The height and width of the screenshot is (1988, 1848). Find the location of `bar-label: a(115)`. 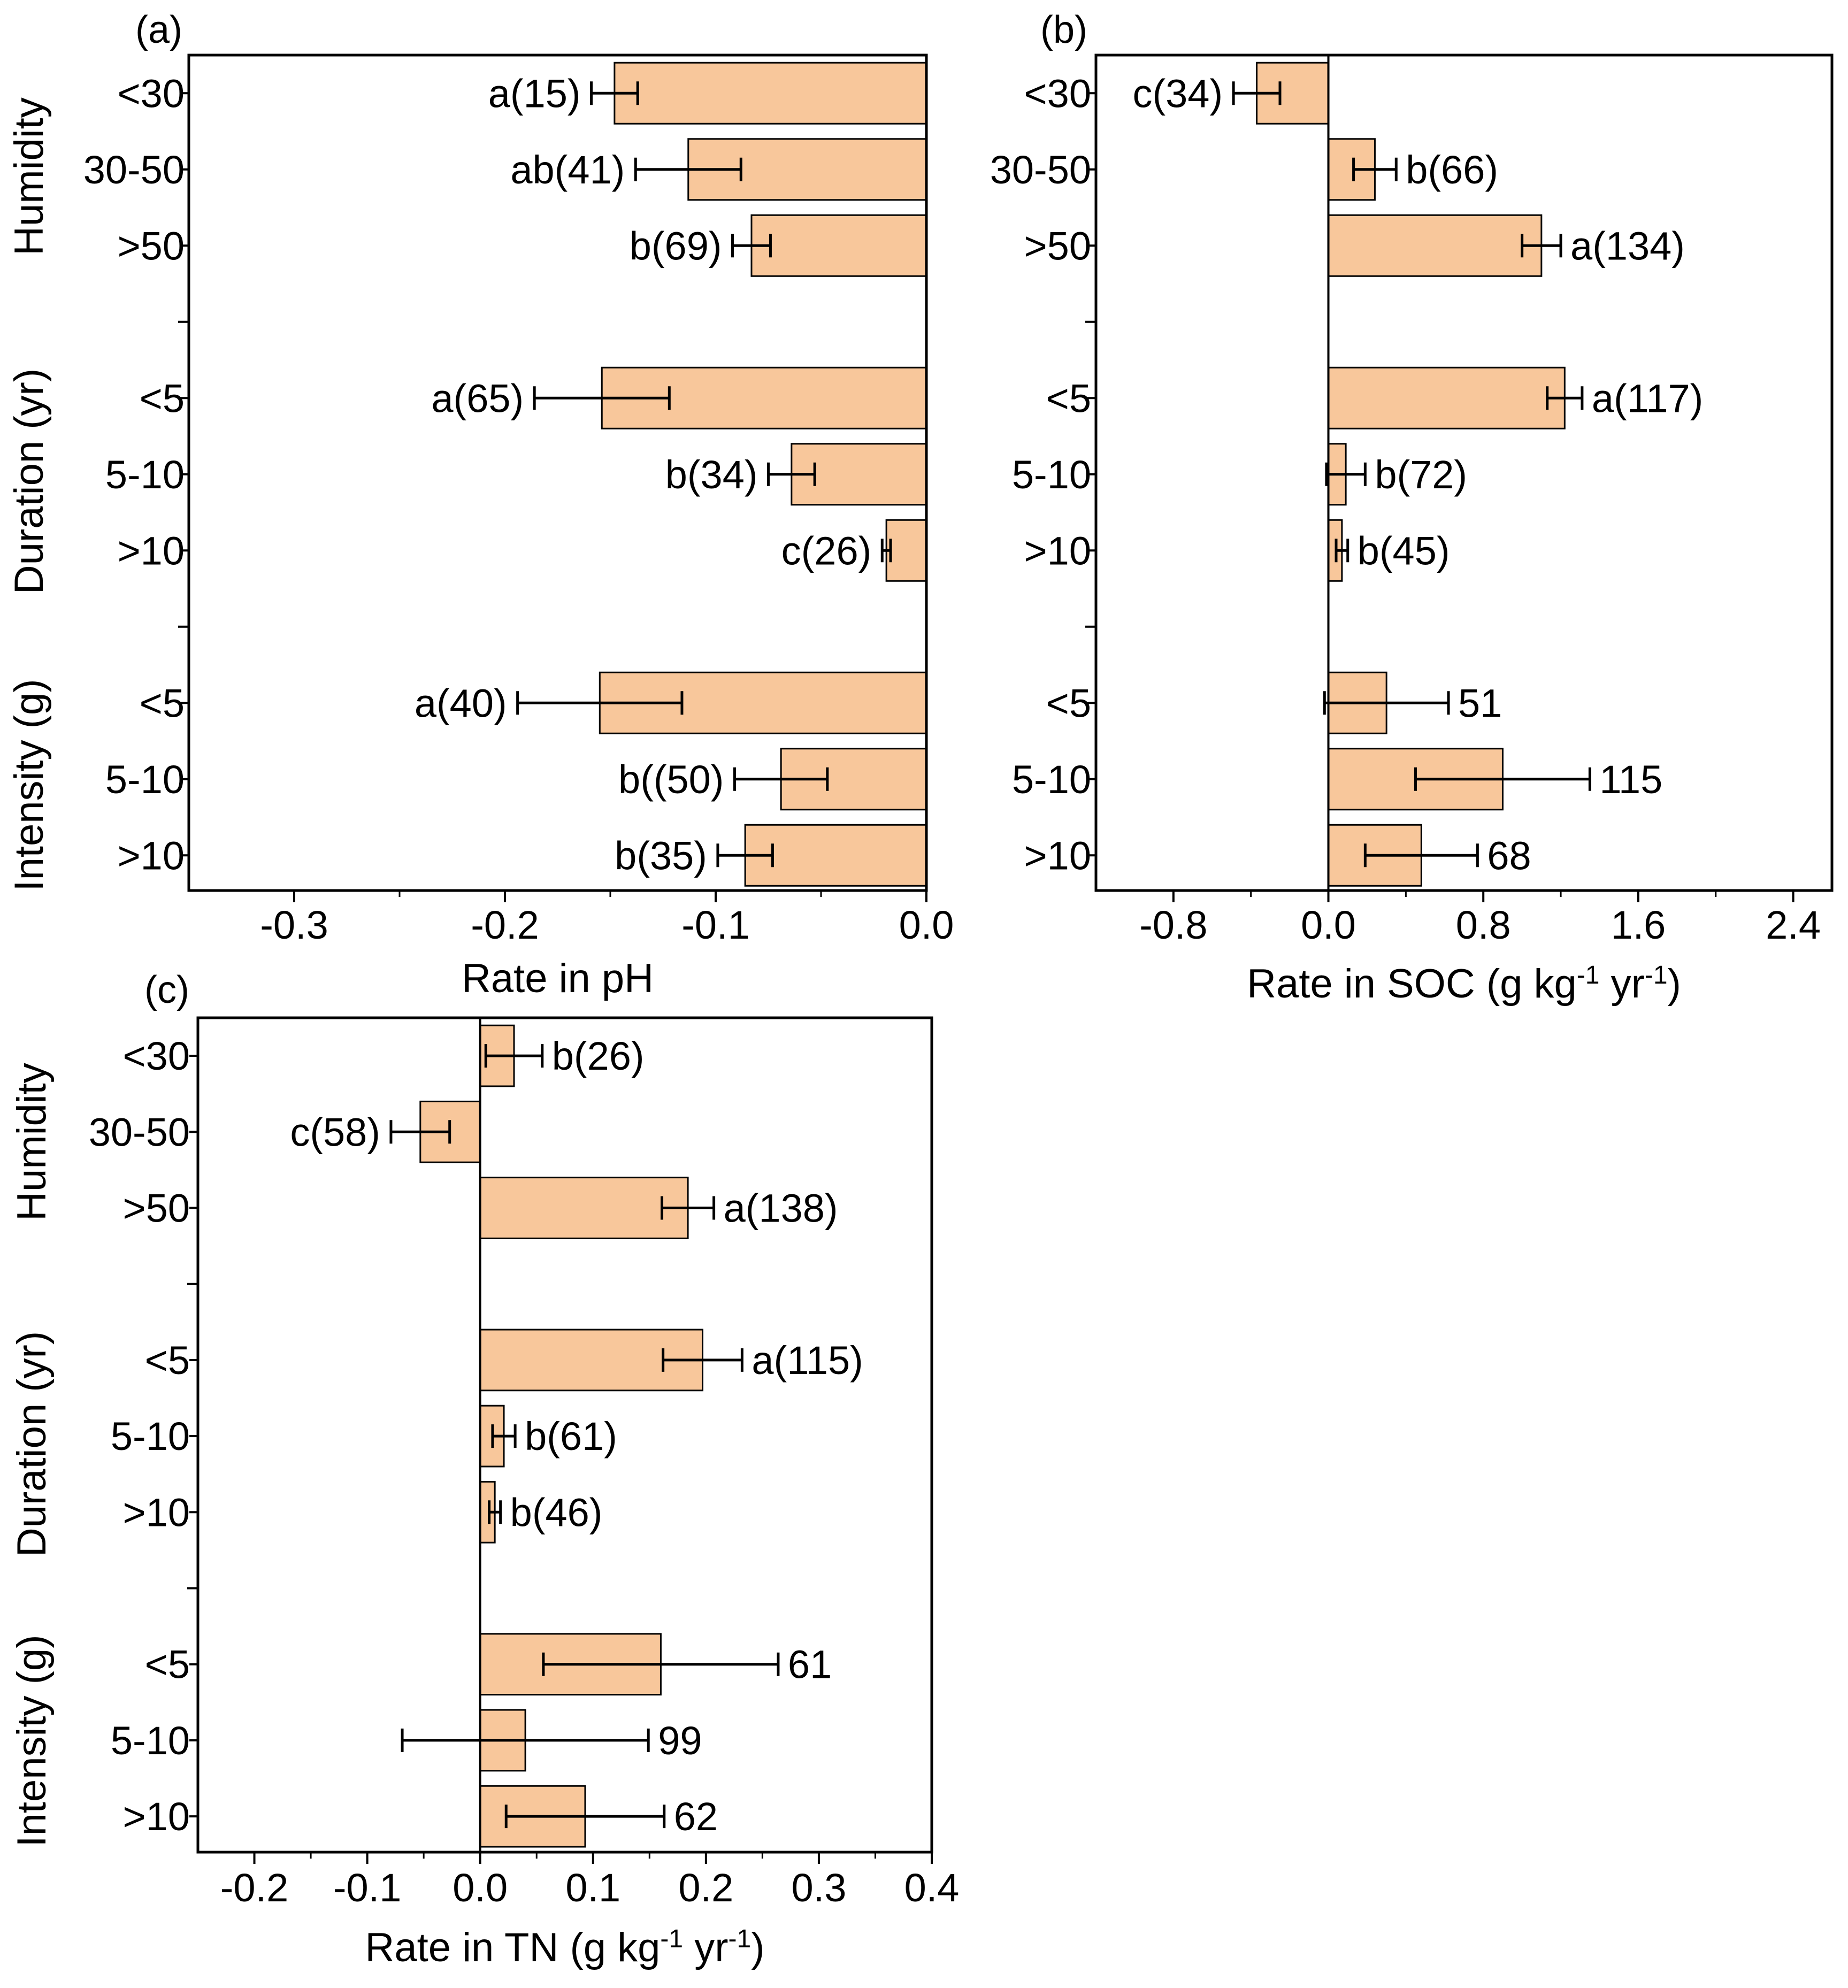

bar-label: a(115) is located at coordinates (808, 1360).